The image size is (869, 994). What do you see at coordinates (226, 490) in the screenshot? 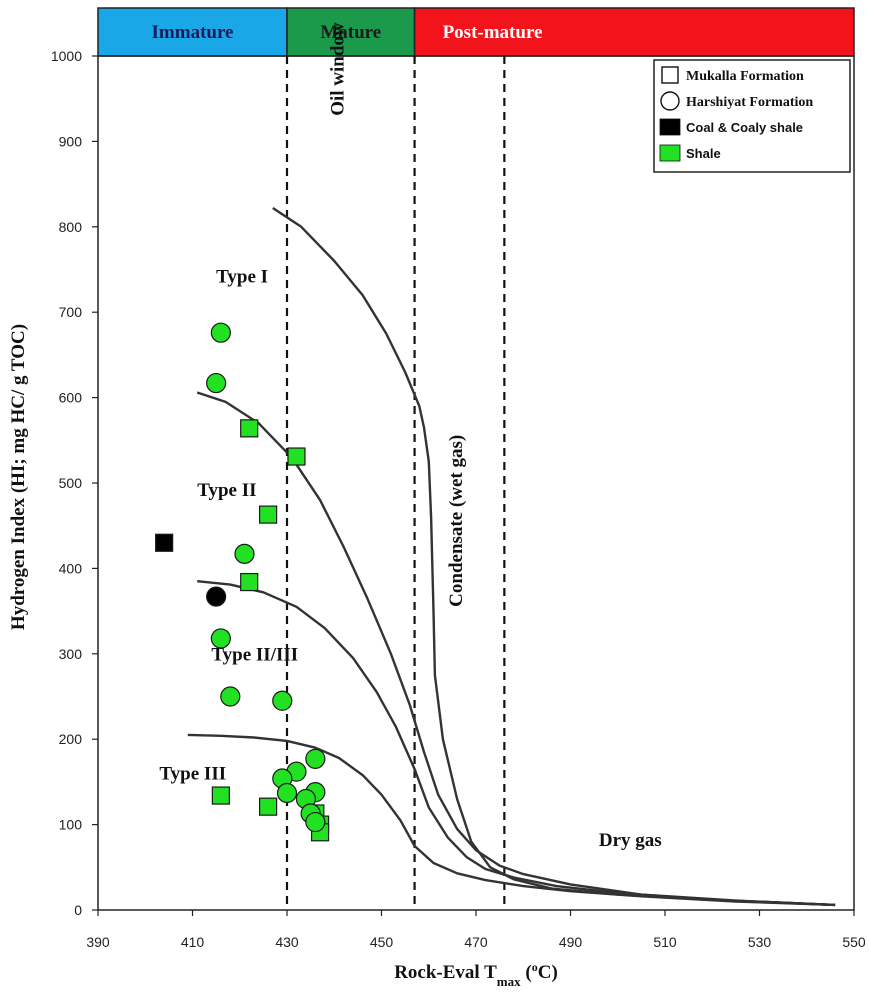
I see `annotation-type-ii: Type II` at bounding box center [226, 490].